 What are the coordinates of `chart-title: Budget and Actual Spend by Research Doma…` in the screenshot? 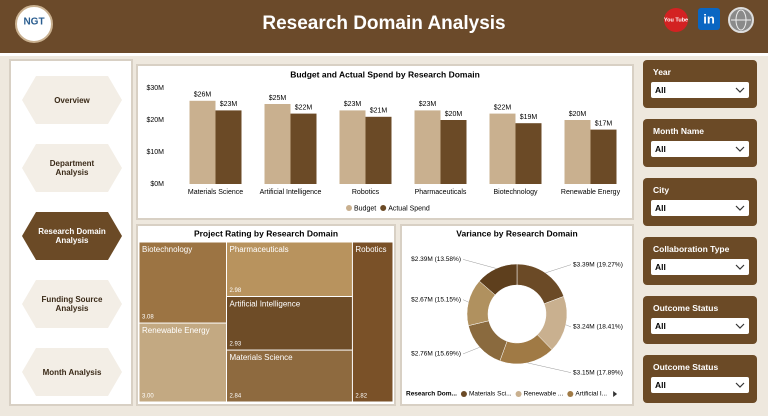 It's located at (385, 74).